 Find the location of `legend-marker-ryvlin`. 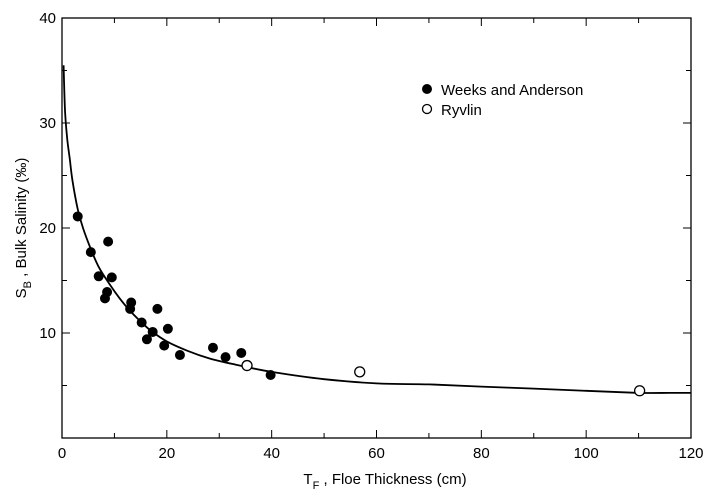

legend-marker-ryvlin is located at coordinates (427, 109).